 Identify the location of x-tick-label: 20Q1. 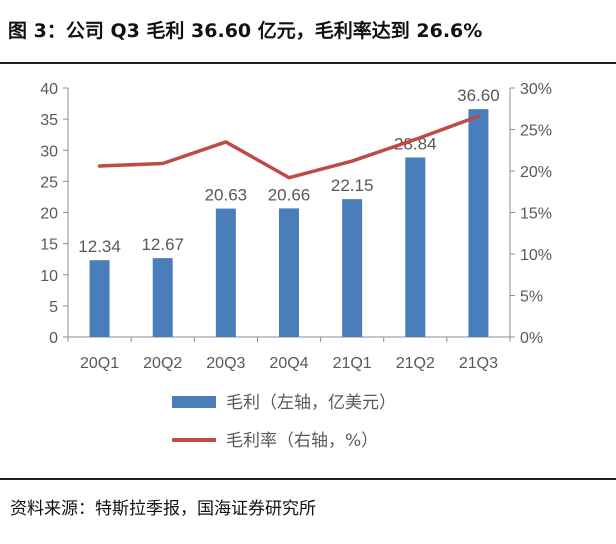
(99, 363).